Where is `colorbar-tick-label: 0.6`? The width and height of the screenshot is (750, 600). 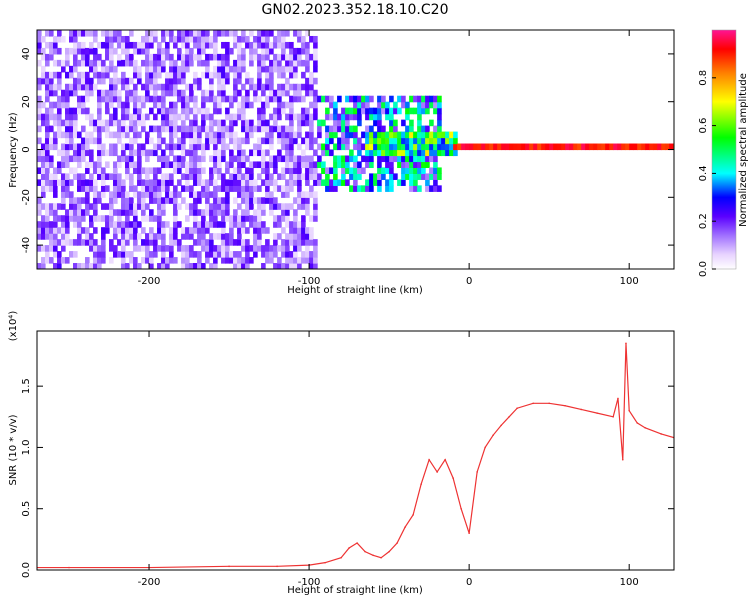 colorbar-tick-label: 0.6 is located at coordinates (703, 126).